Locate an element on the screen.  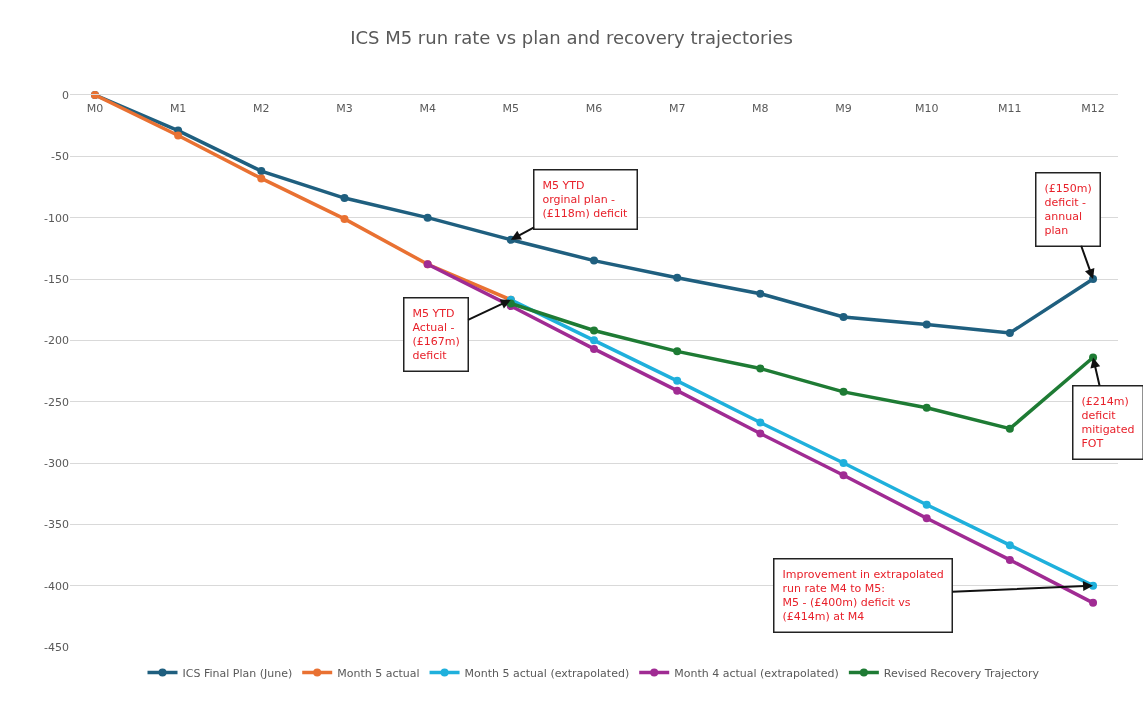
y-tick-label: -50 is located at coordinates (60, 157).